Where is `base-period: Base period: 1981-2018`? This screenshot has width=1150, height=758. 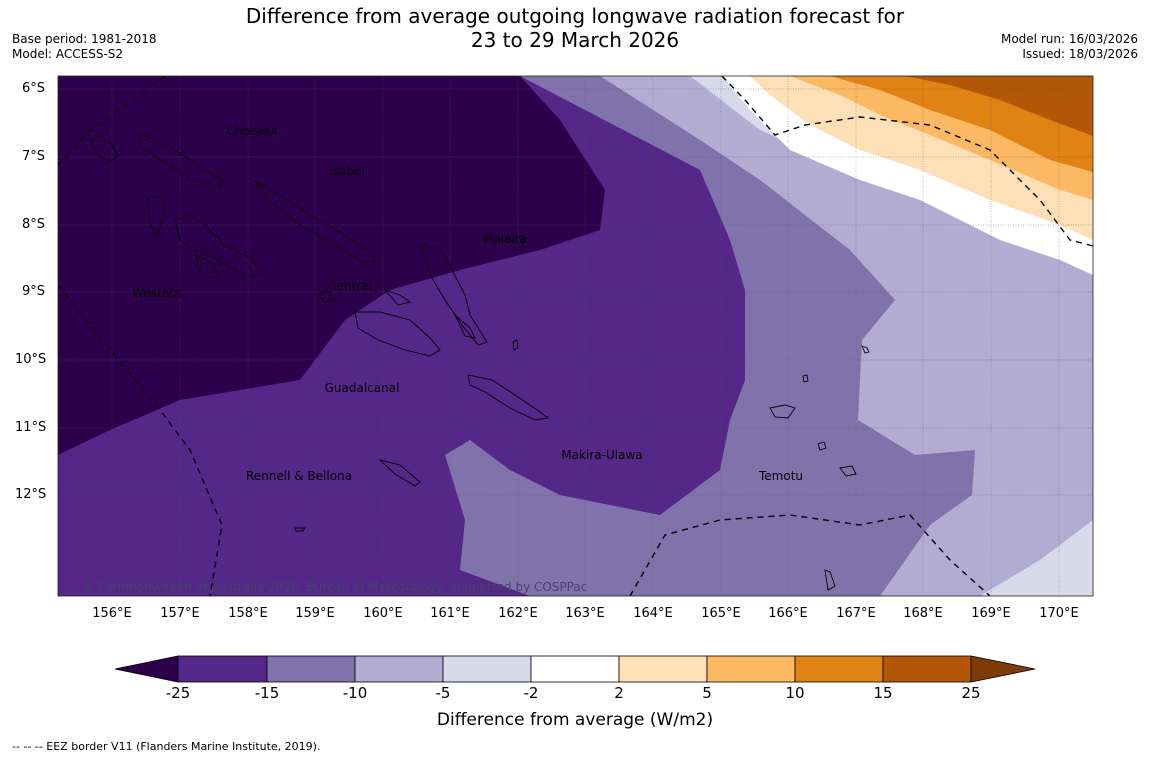
base-period: Base period: 1981-2018 is located at coordinates (84, 39).